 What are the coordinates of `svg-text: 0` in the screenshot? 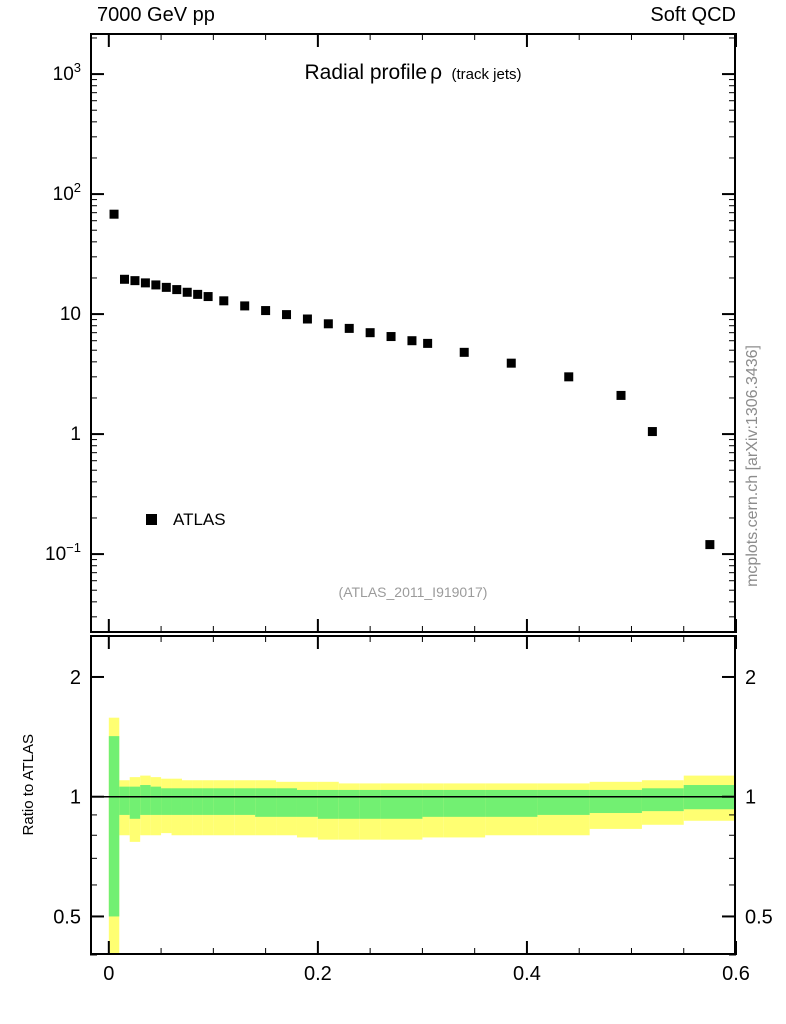 It's located at (108, 974).